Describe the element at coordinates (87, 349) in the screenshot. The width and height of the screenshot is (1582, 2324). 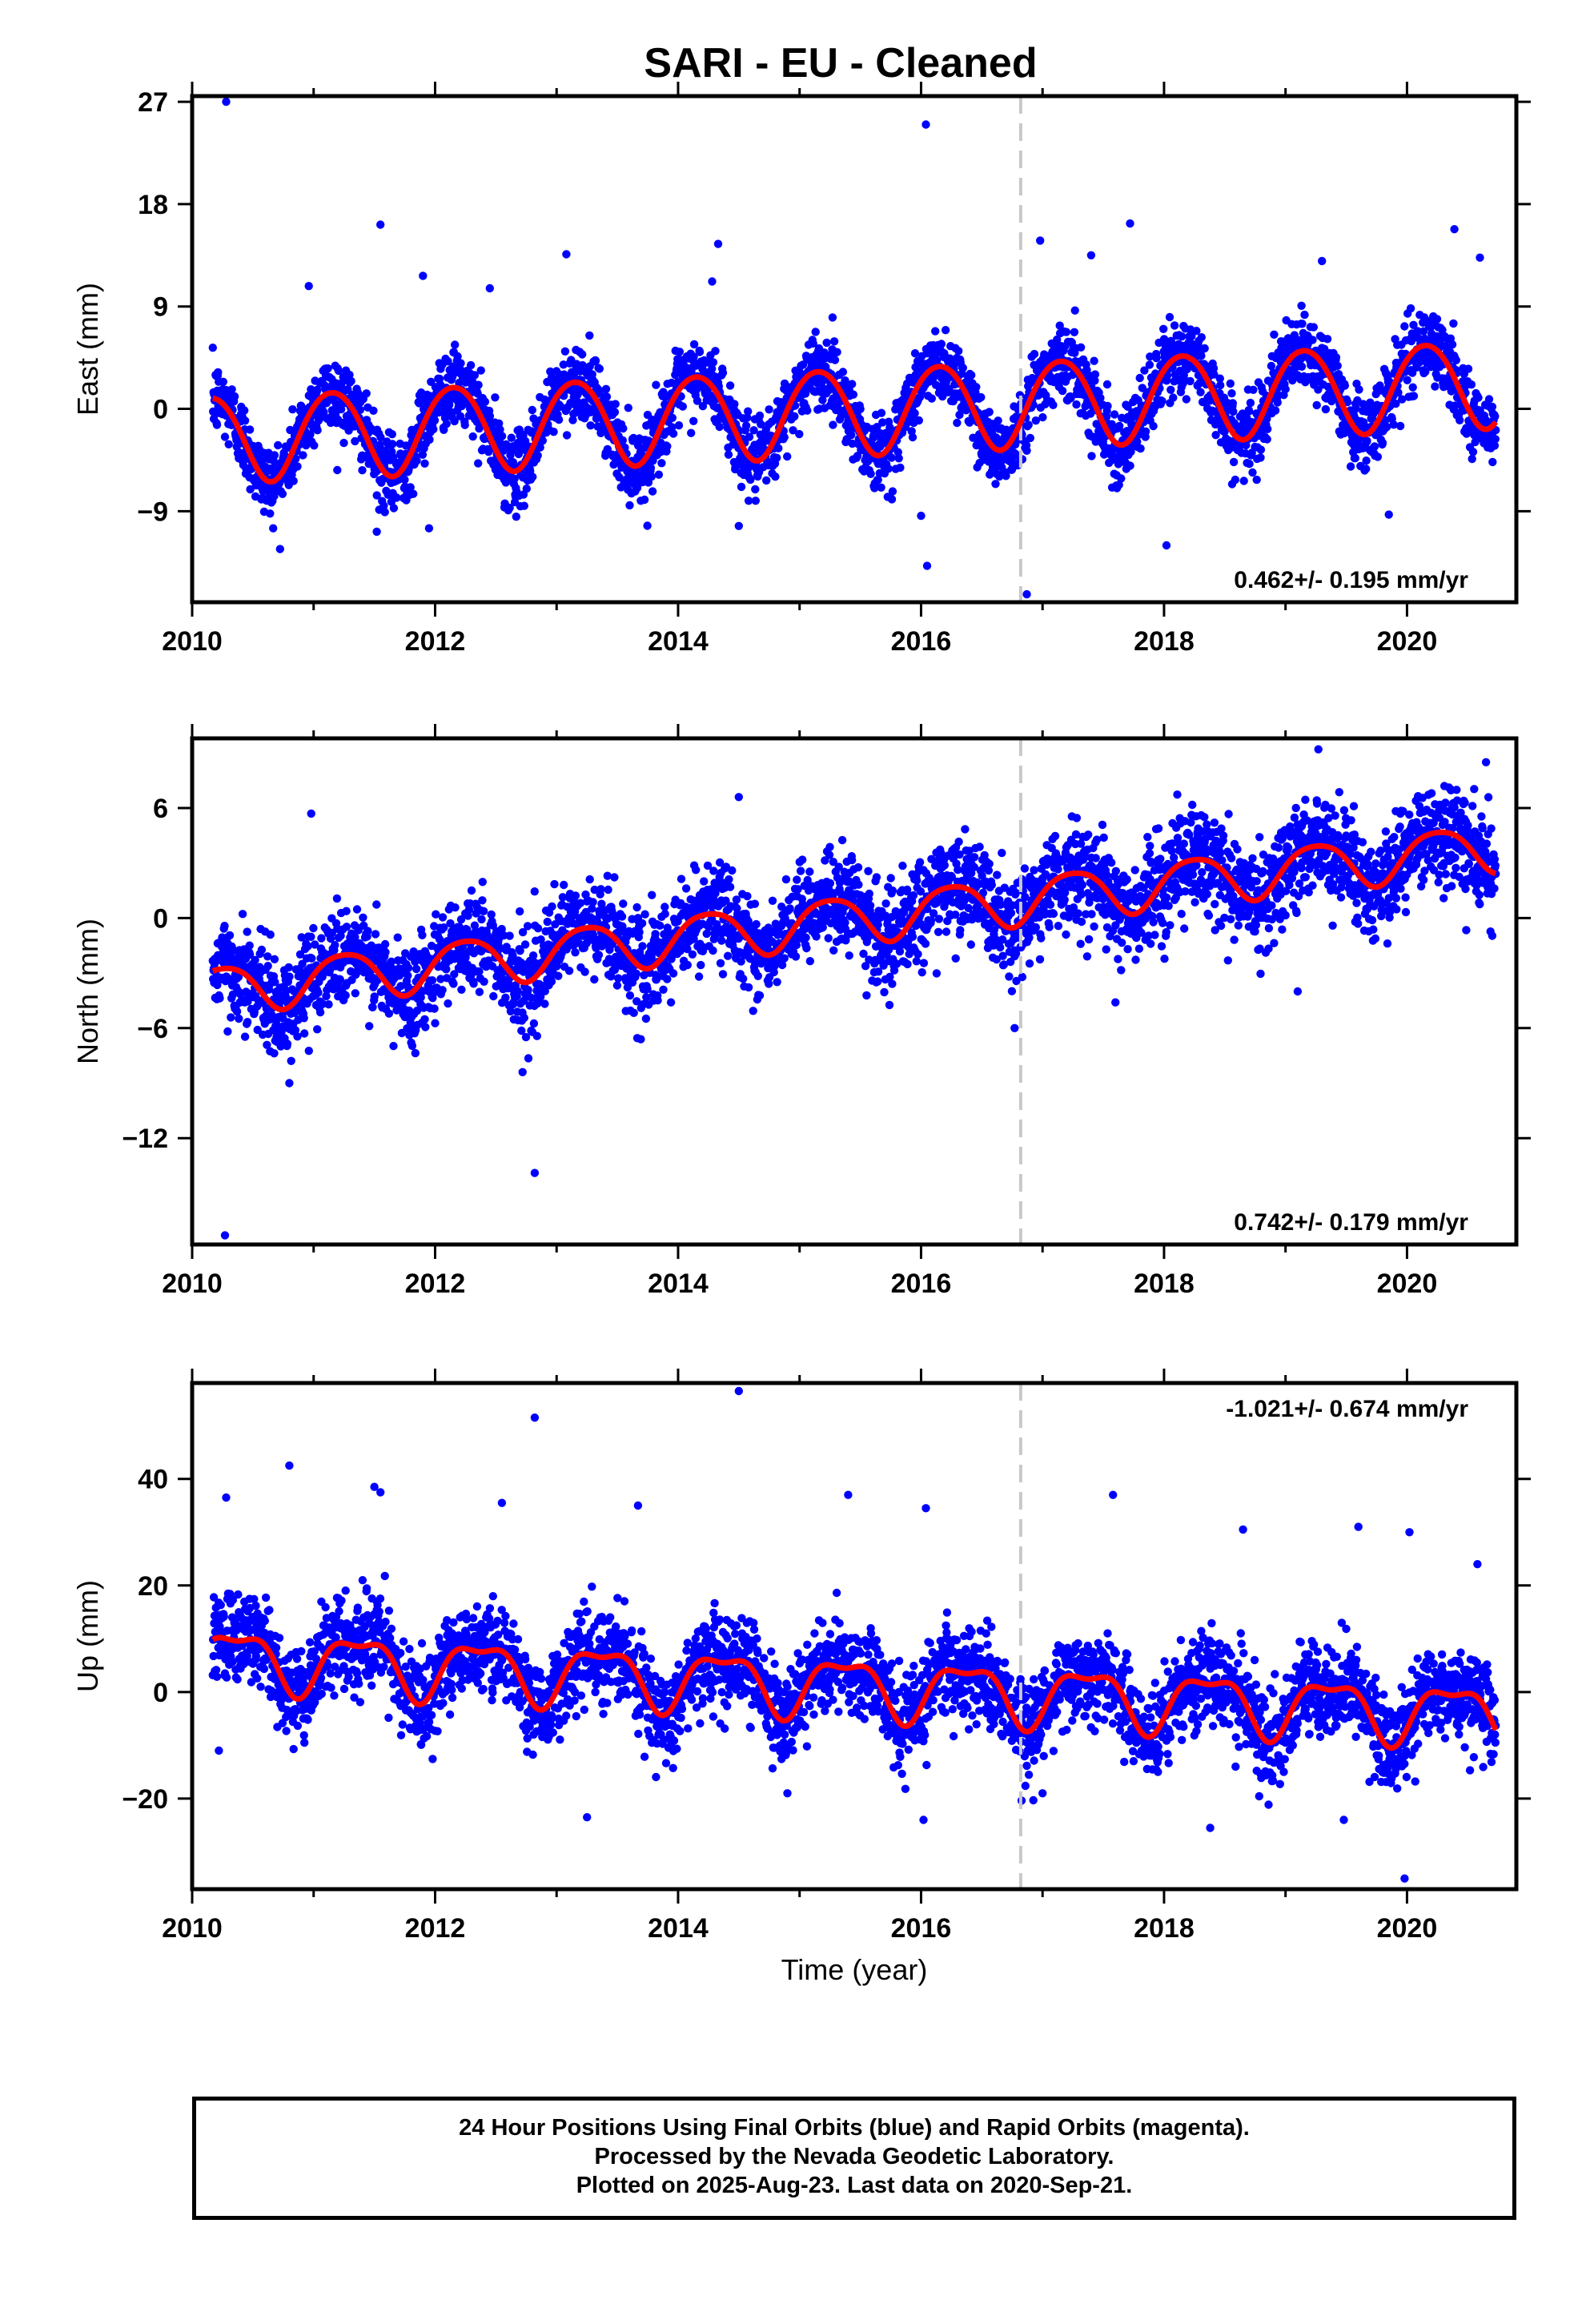
I see `y-axis-title: East (mm)` at that location.